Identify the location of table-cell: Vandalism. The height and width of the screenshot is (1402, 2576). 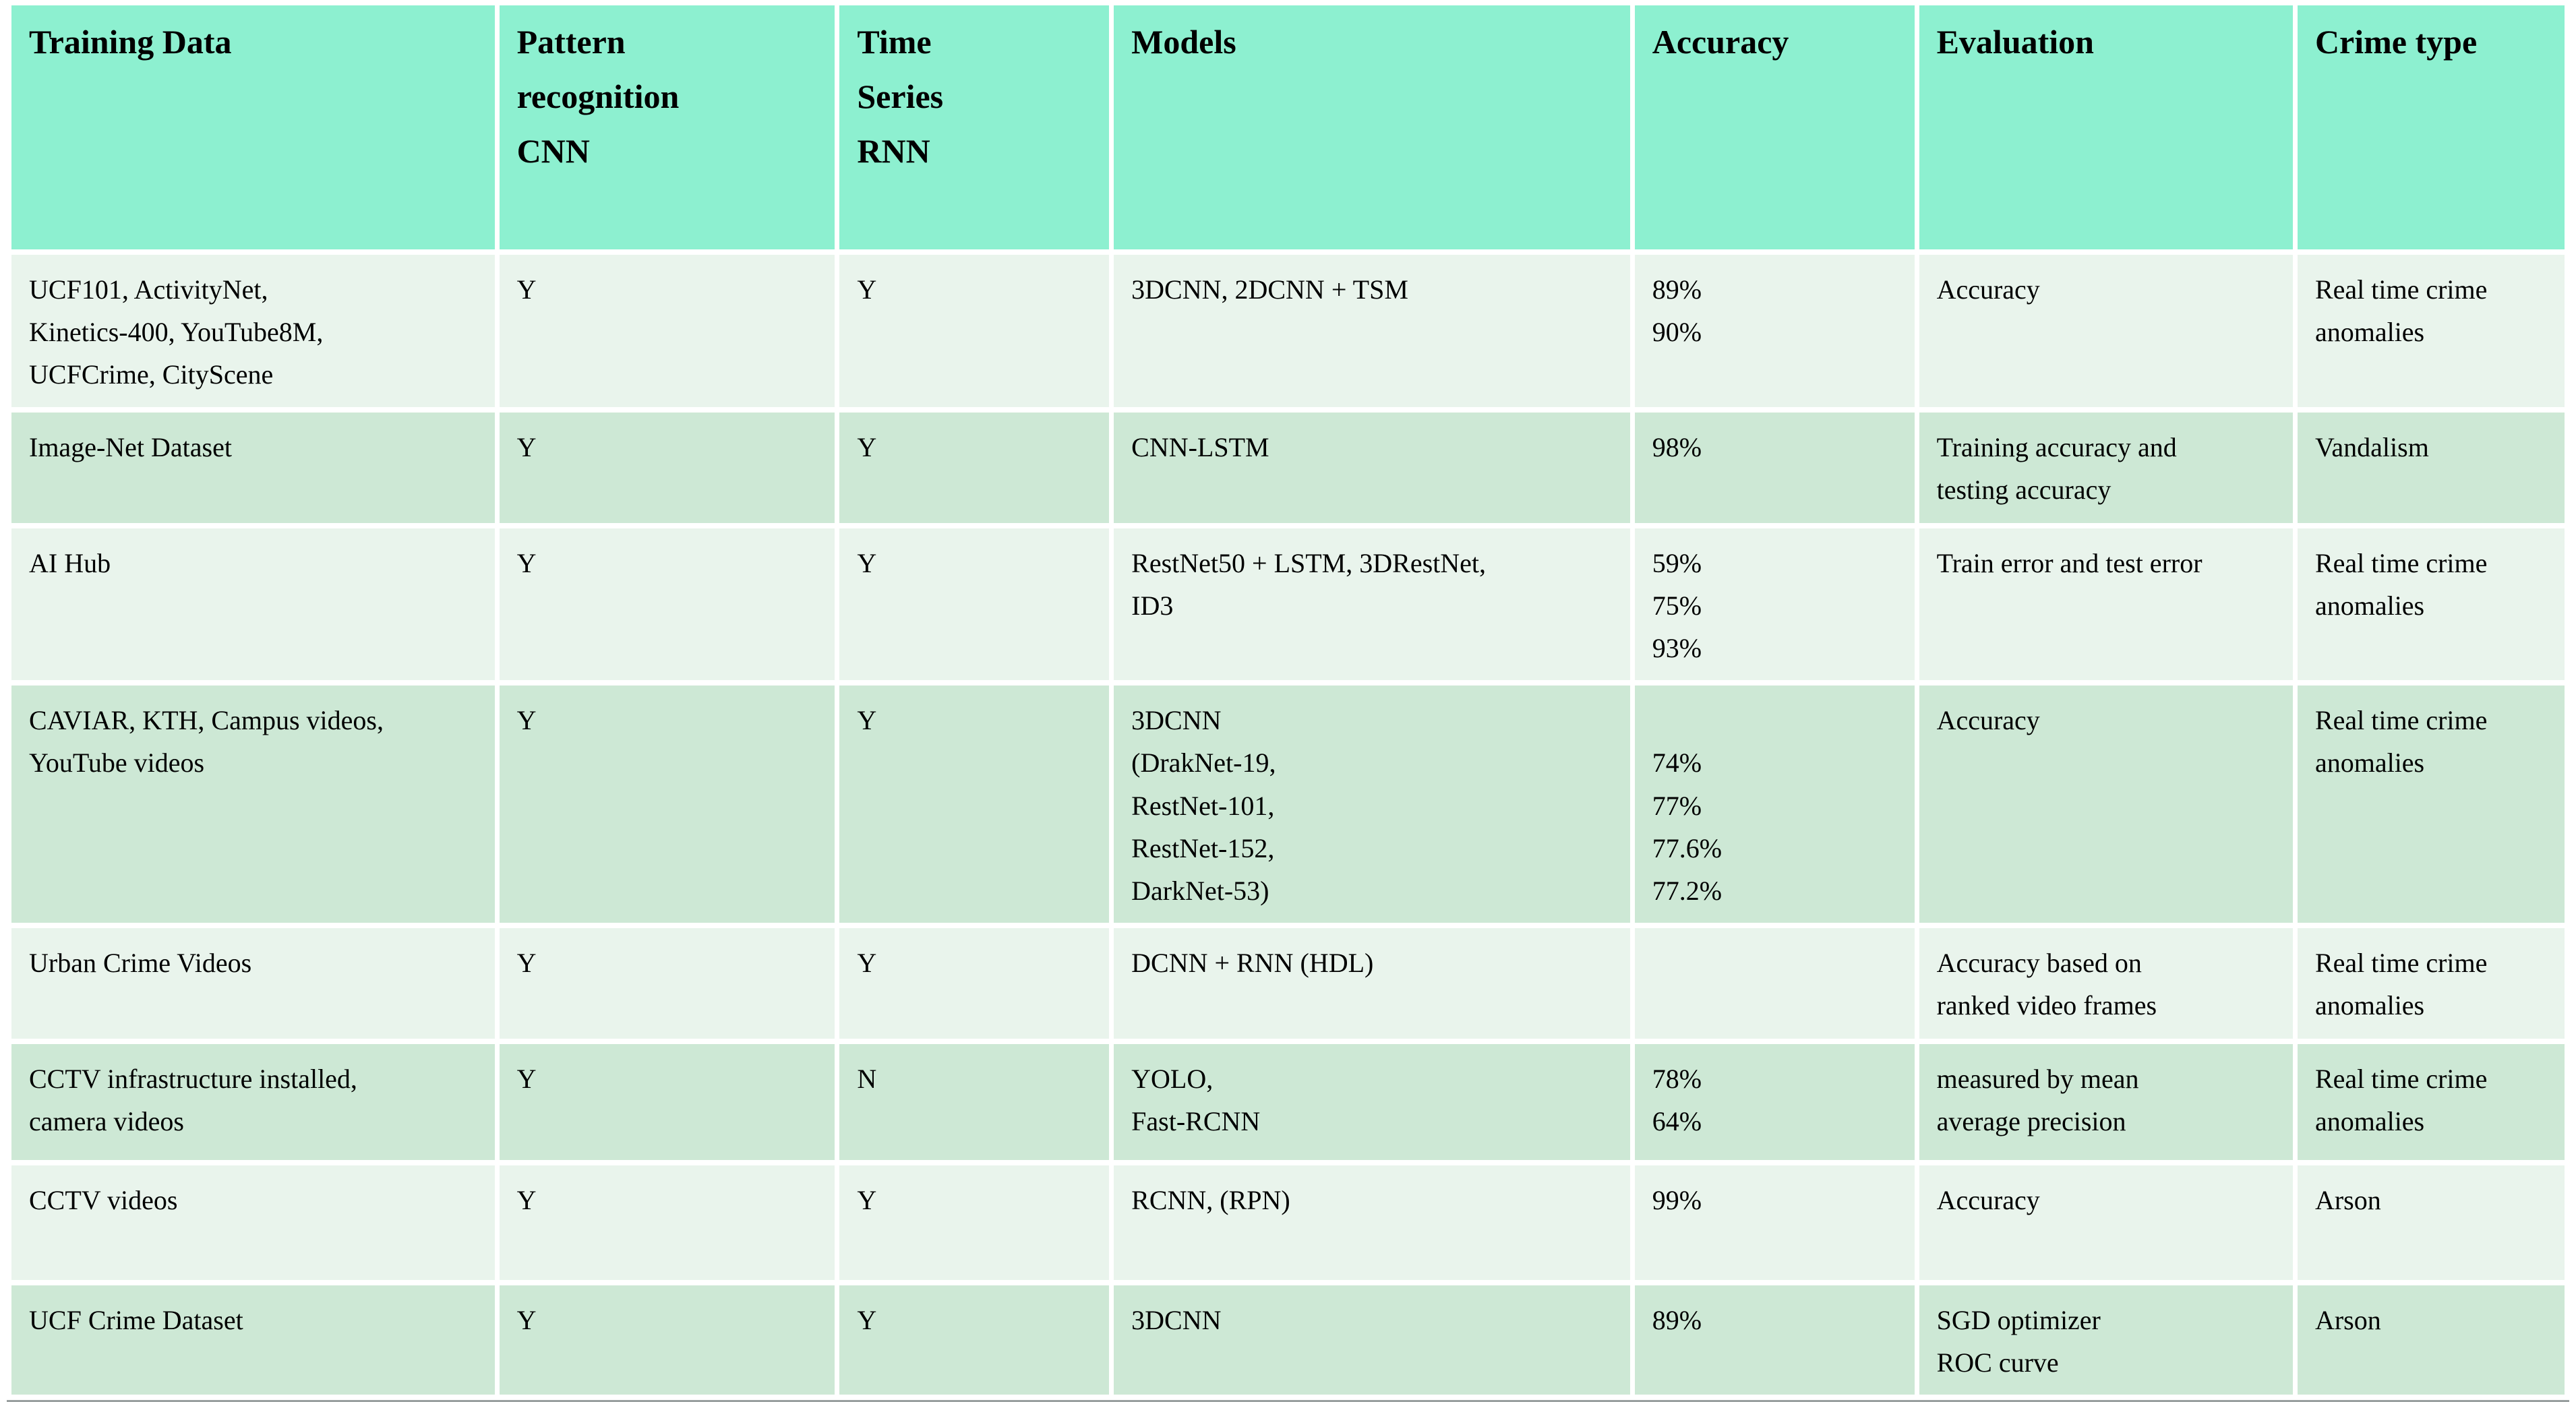
(2431, 468).